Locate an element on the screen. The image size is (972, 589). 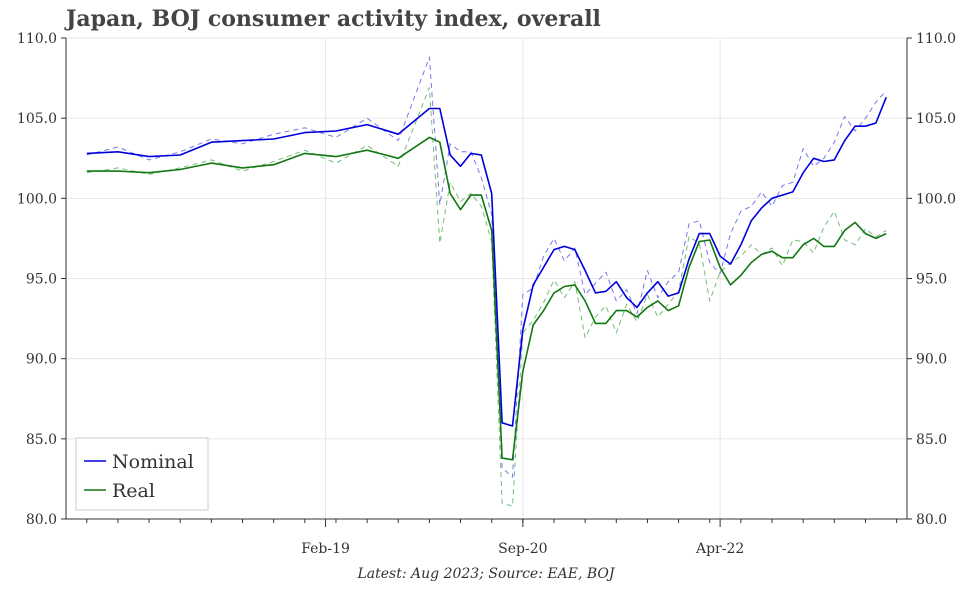
y-tick-label-left: 95.0 is located at coordinates (41, 280).